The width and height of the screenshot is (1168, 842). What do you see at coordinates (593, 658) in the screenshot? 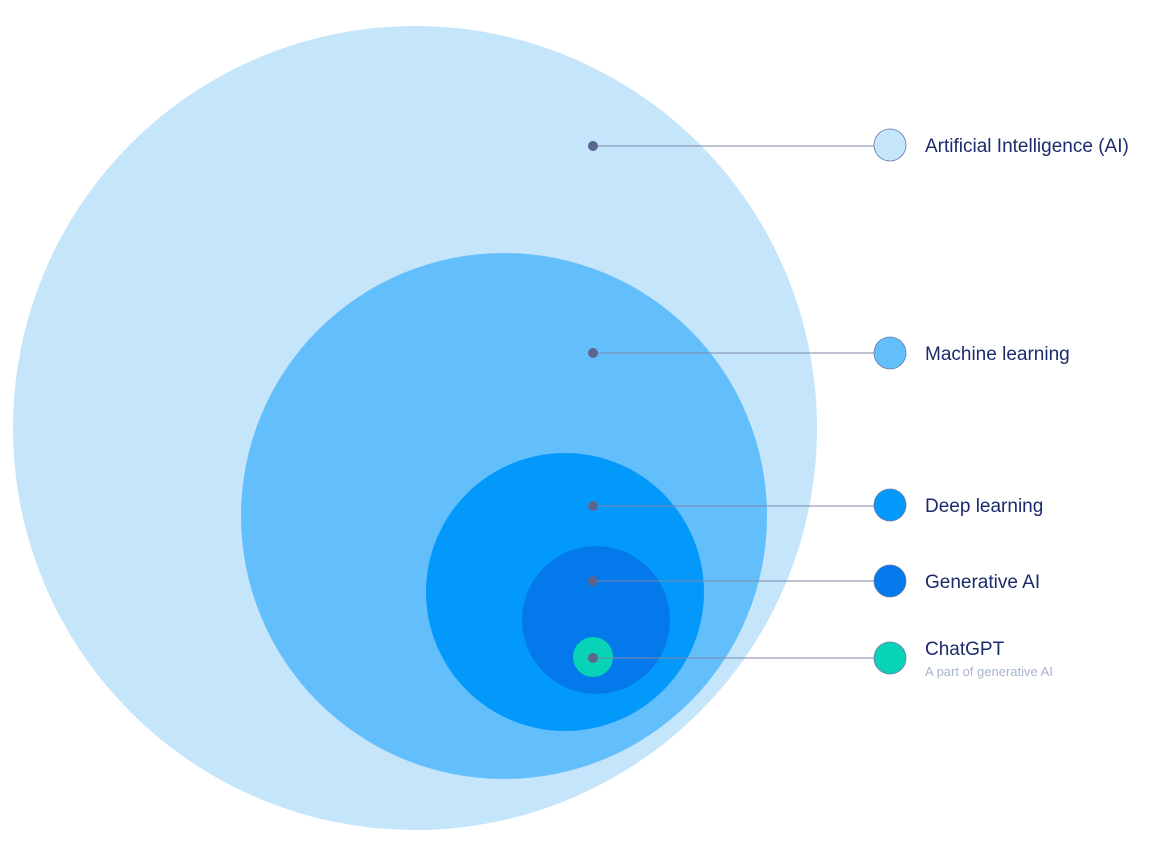
I see `anchor-dot-chatgpt` at bounding box center [593, 658].